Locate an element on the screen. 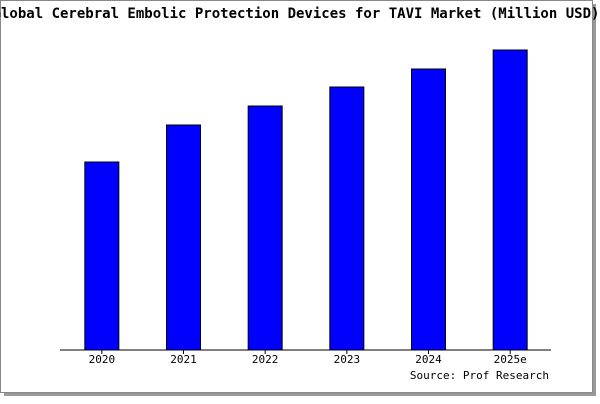 The image size is (600, 404). x-tick-label: 2021 is located at coordinates (183, 359).